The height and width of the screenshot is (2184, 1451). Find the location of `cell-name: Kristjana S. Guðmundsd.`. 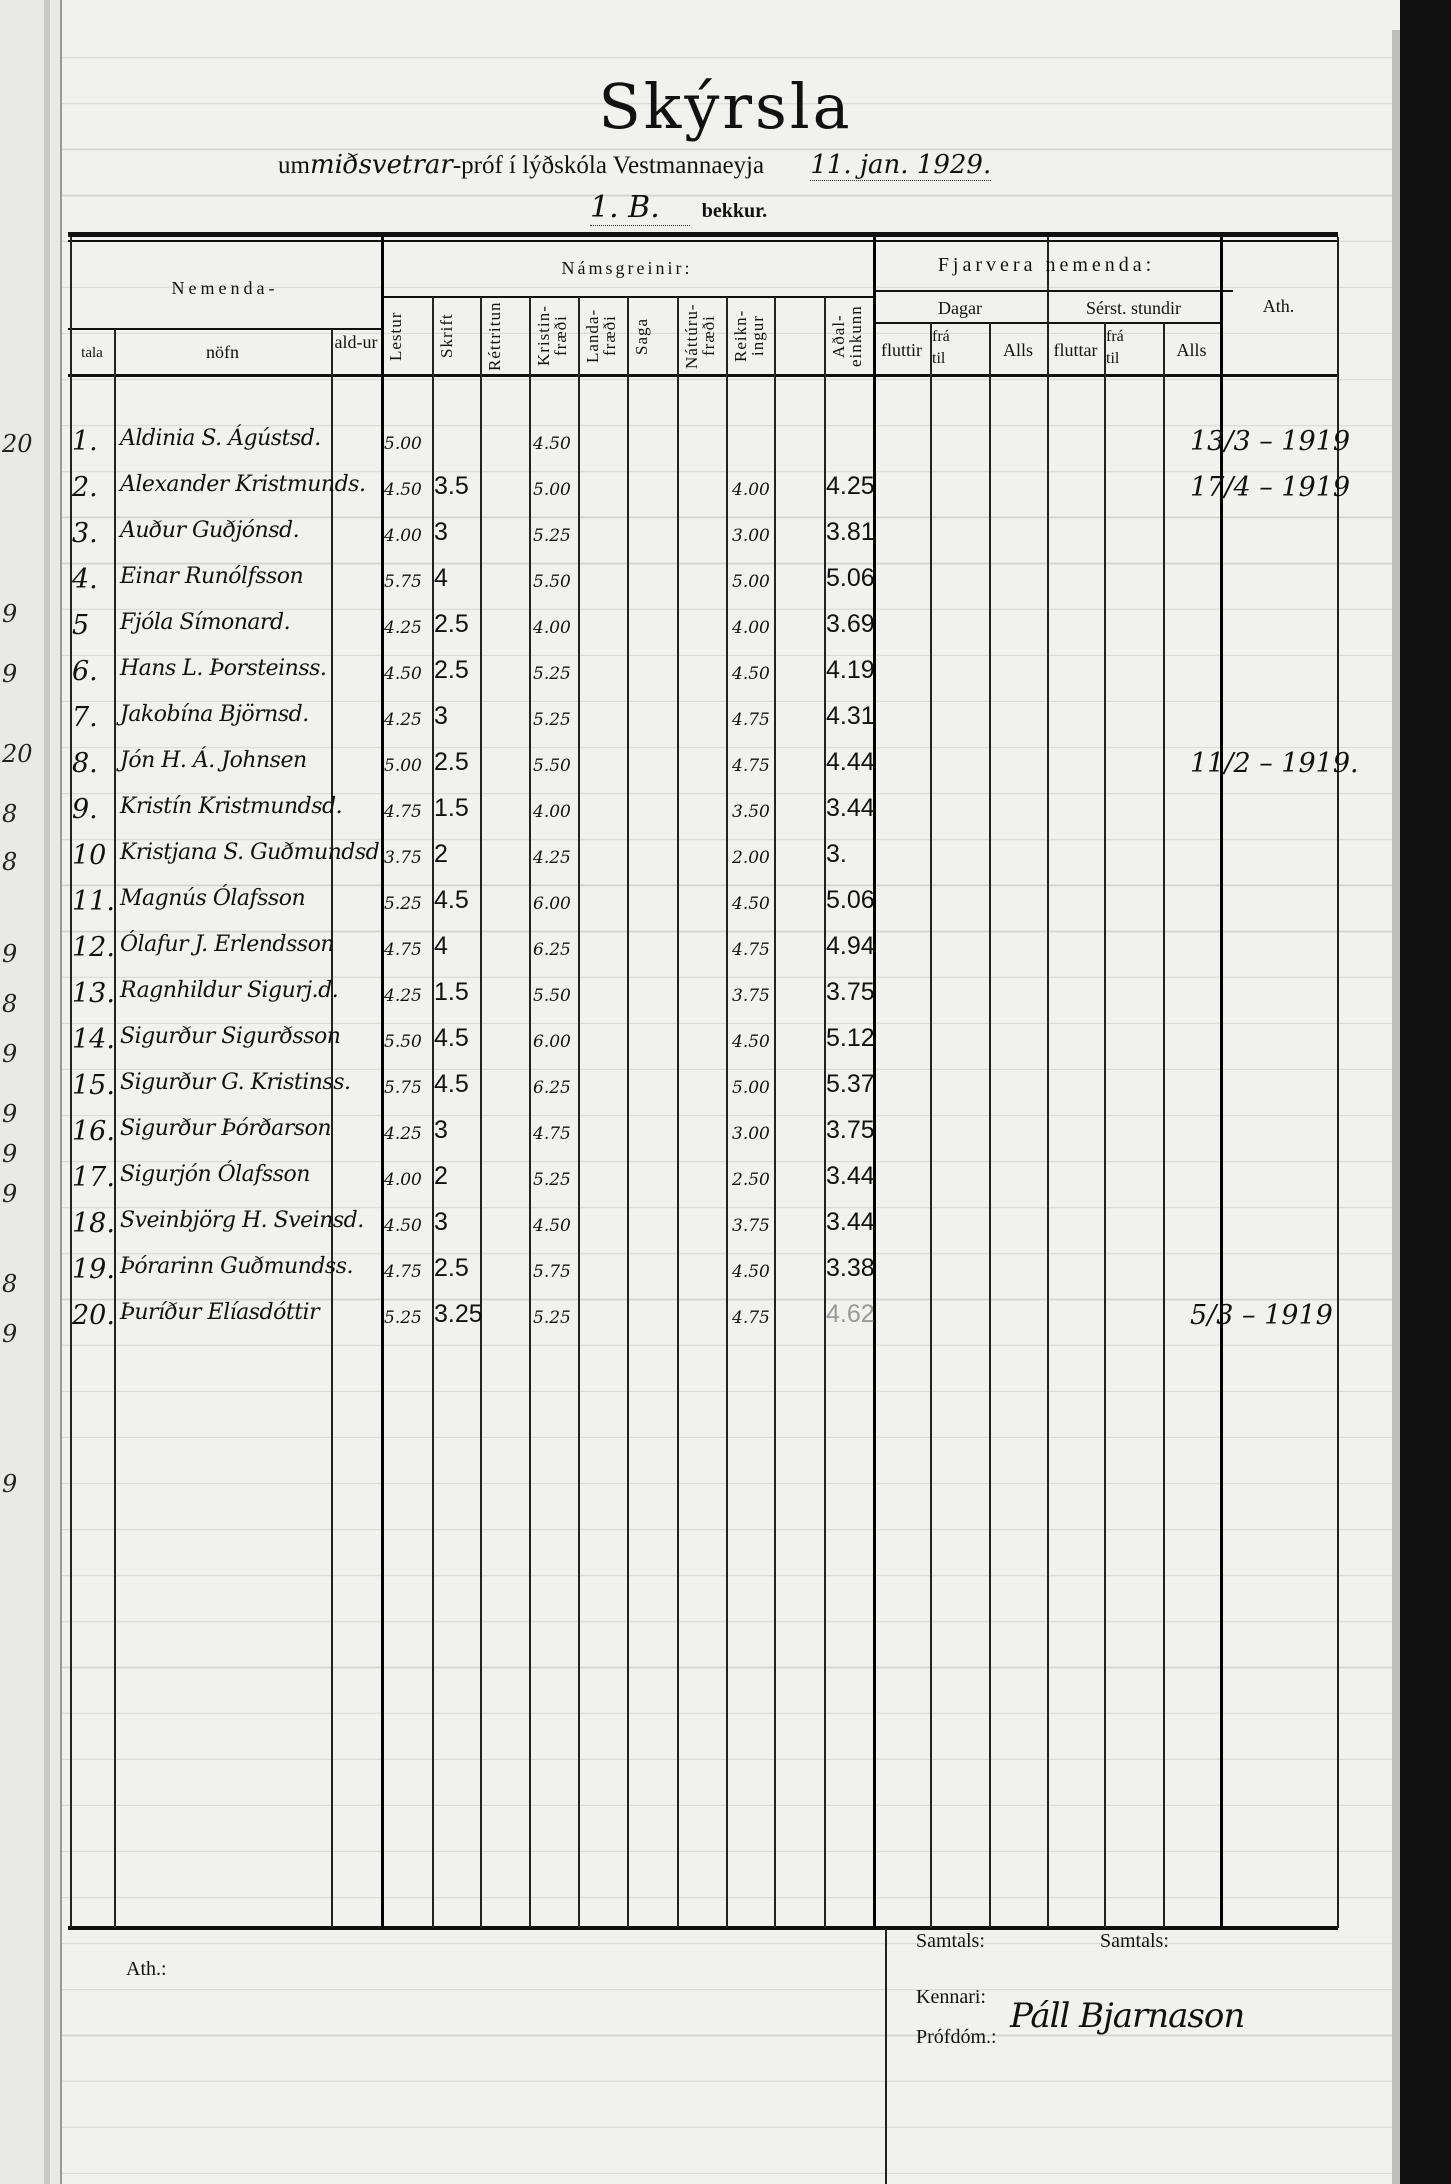

cell-name: Kristjana S. Guðmundsd. is located at coordinates (253, 852).